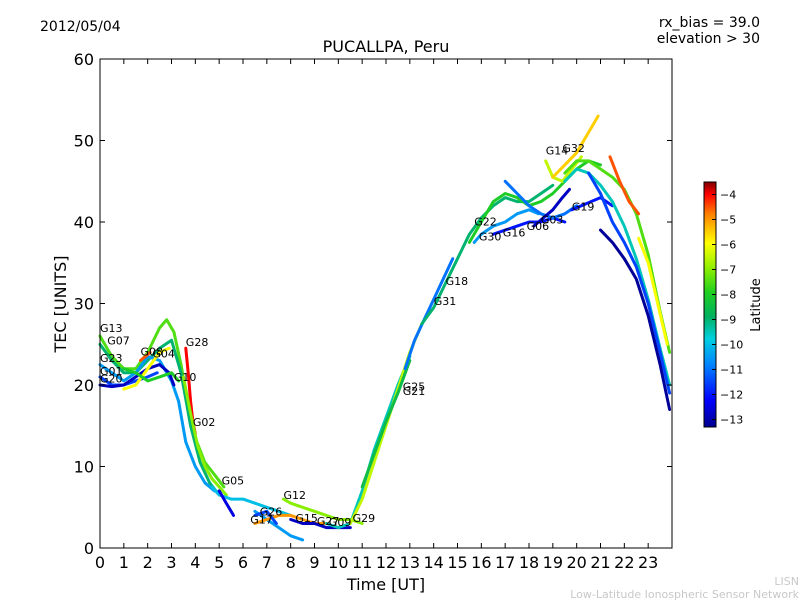  Describe the element at coordinates (728, 245) in the screenshot. I see `colorbar-tick-label: −6` at that location.